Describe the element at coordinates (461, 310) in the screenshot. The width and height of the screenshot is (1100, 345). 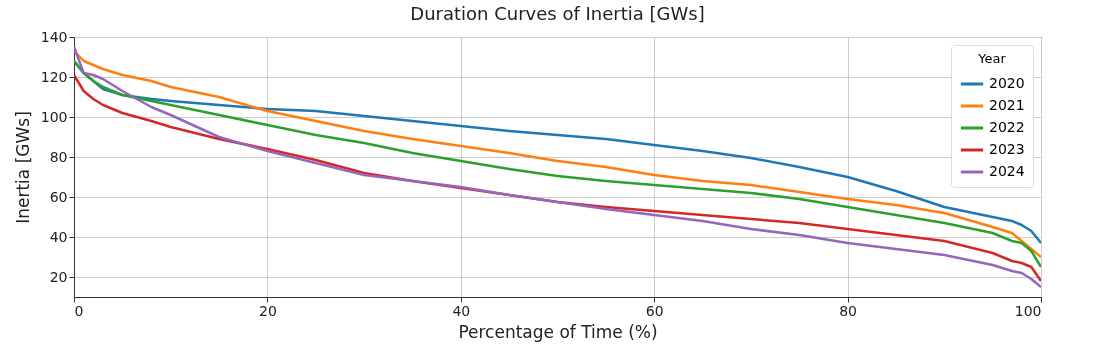
I see `x-tick-label: 40` at that location.